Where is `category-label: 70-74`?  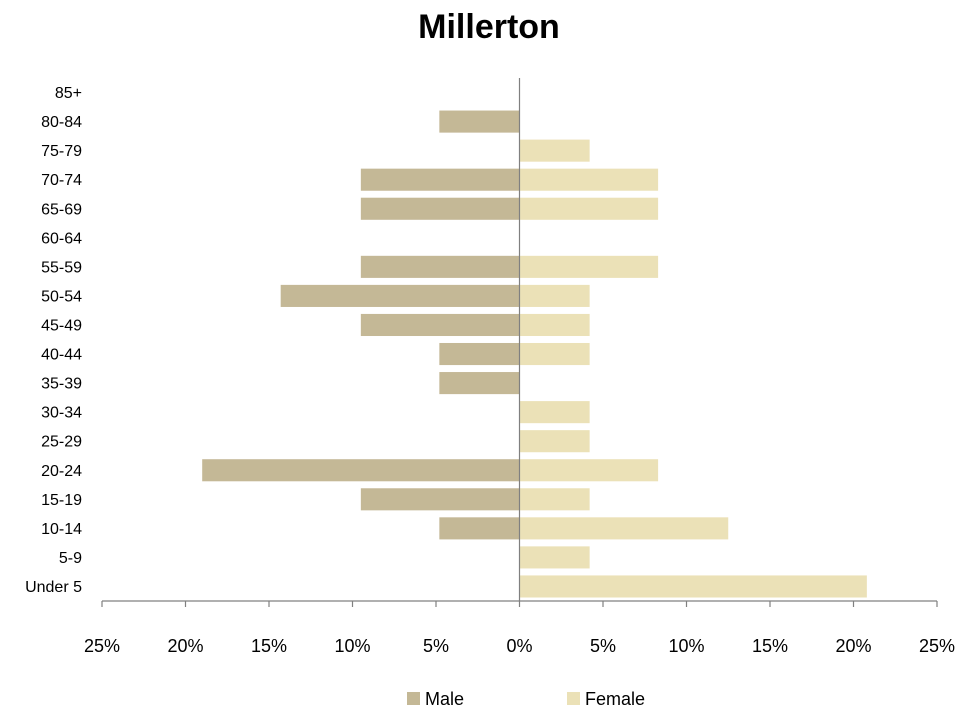
category-label: 70-74 is located at coordinates (61, 180).